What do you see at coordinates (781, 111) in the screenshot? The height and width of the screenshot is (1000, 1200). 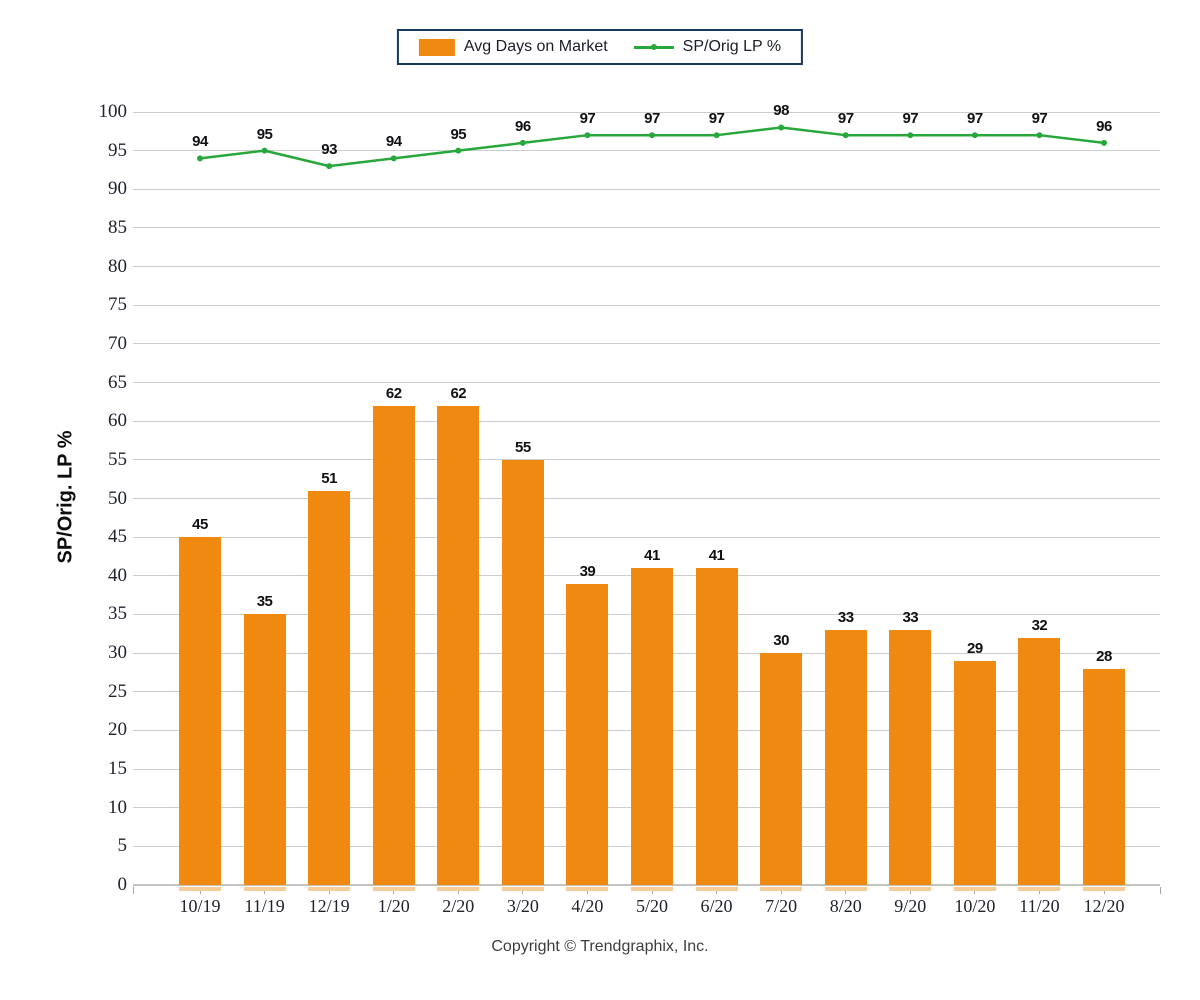 I see `line-value-label: 98` at bounding box center [781, 111].